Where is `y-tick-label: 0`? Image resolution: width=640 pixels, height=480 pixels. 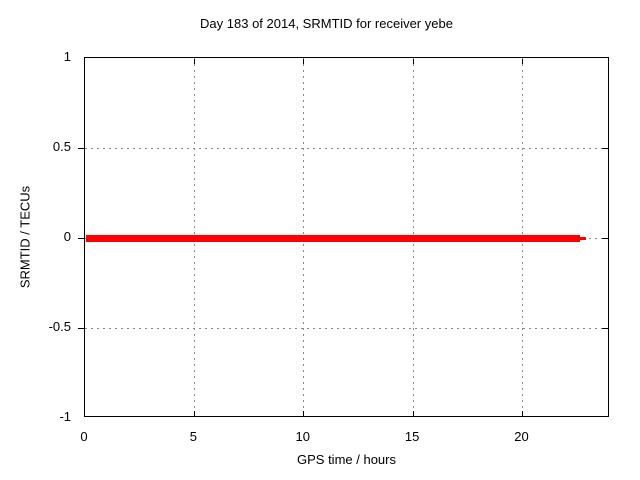
y-tick-label: 0 is located at coordinates (67, 236).